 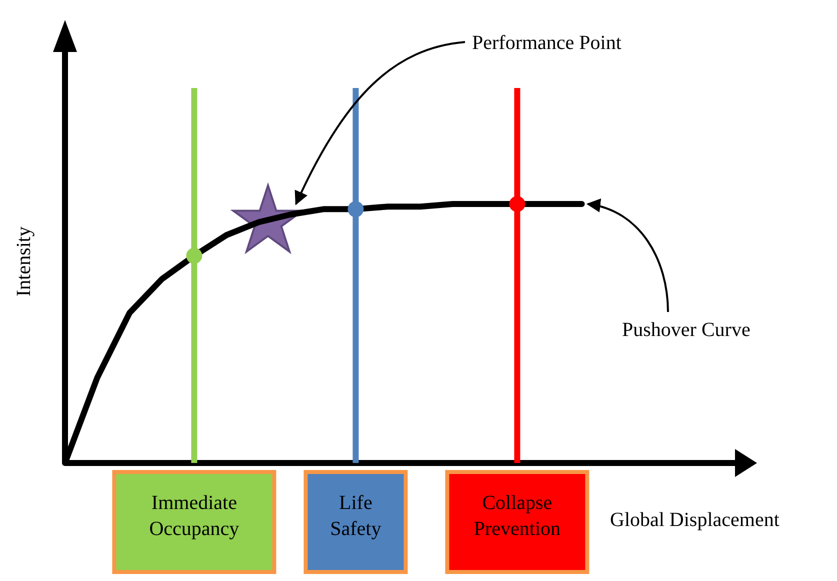 I want to click on x-axis-title: Global Displacement, so click(x=695, y=520).